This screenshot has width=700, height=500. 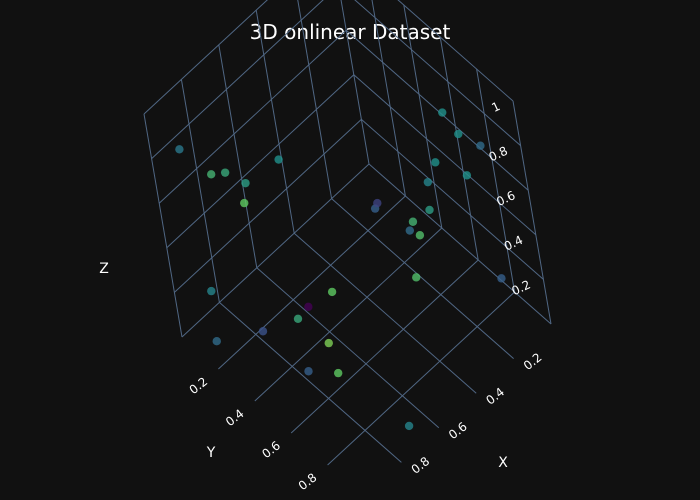 What do you see at coordinates (308, 481) in the screenshot?
I see `y-tick-label: 0.8` at bounding box center [308, 481].